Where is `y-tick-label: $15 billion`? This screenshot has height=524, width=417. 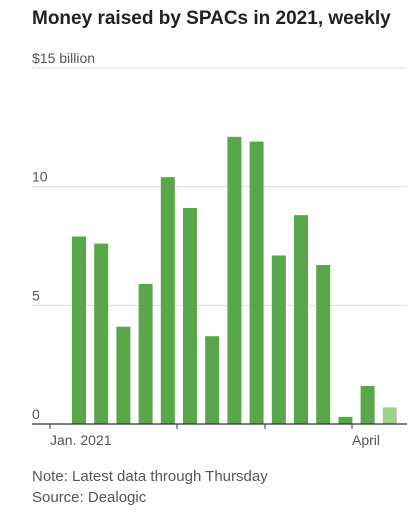
y-tick-label: $15 billion is located at coordinates (63, 58).